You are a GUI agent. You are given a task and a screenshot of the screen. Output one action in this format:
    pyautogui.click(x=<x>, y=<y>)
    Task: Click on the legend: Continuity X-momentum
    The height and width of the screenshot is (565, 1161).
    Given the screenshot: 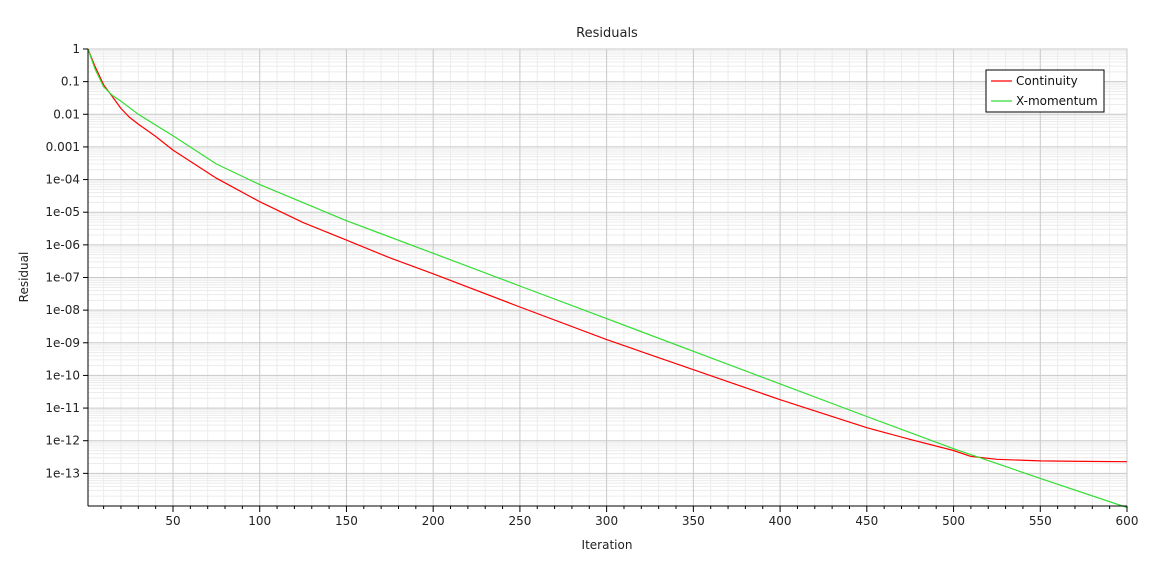 What is the action you would take?
    pyautogui.click(x=1045, y=91)
    